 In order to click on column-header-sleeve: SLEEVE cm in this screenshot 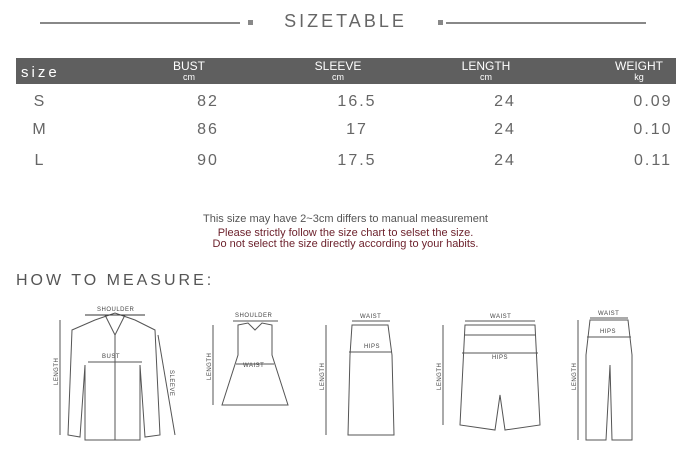, I will do `click(338, 70)`.